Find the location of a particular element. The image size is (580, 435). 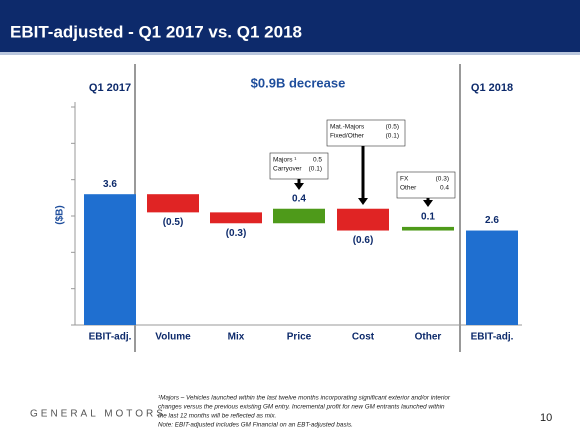

period-label: Q1 2017 is located at coordinates (110, 88).